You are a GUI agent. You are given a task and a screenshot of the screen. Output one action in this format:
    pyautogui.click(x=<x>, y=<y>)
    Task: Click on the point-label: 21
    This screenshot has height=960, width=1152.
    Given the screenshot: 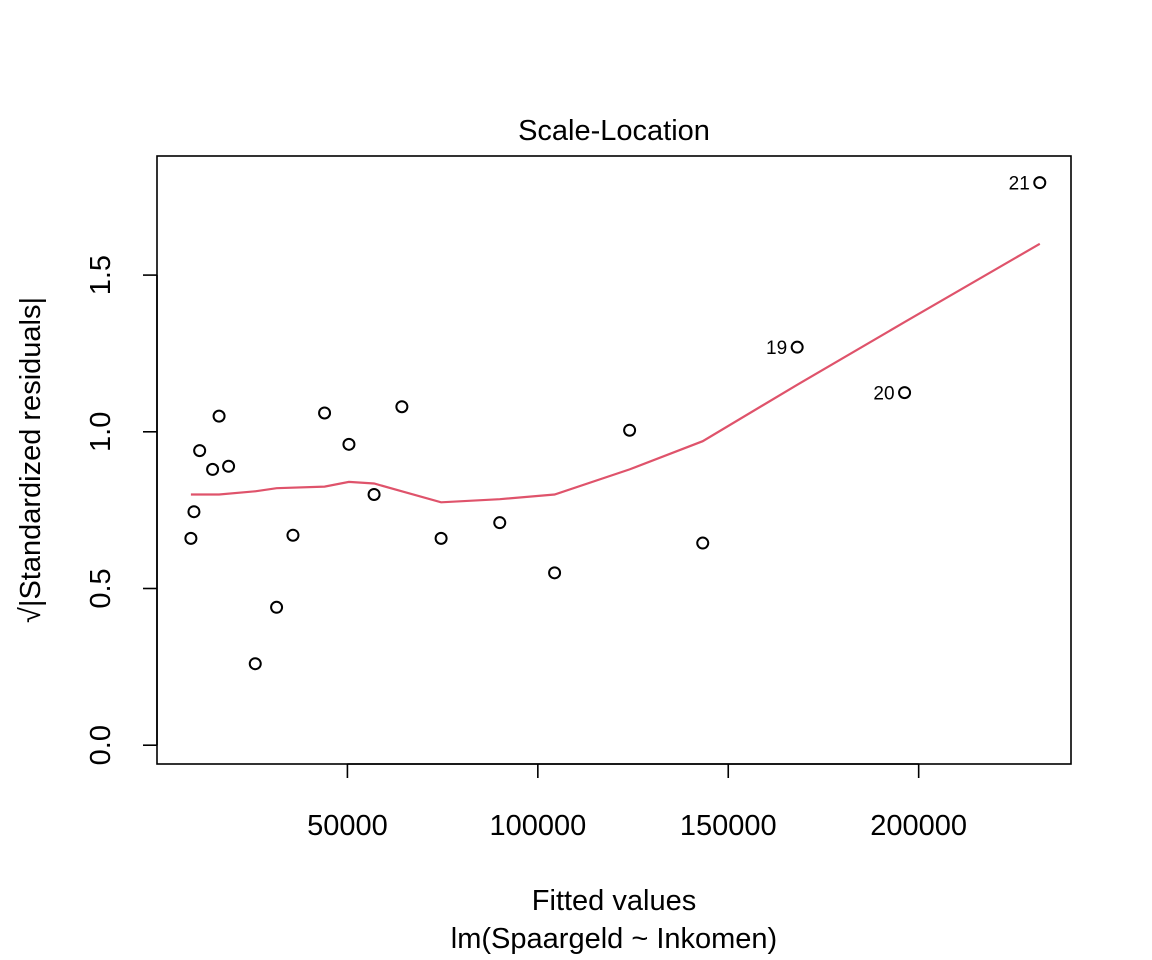 What is the action you would take?
    pyautogui.click(x=1019, y=184)
    